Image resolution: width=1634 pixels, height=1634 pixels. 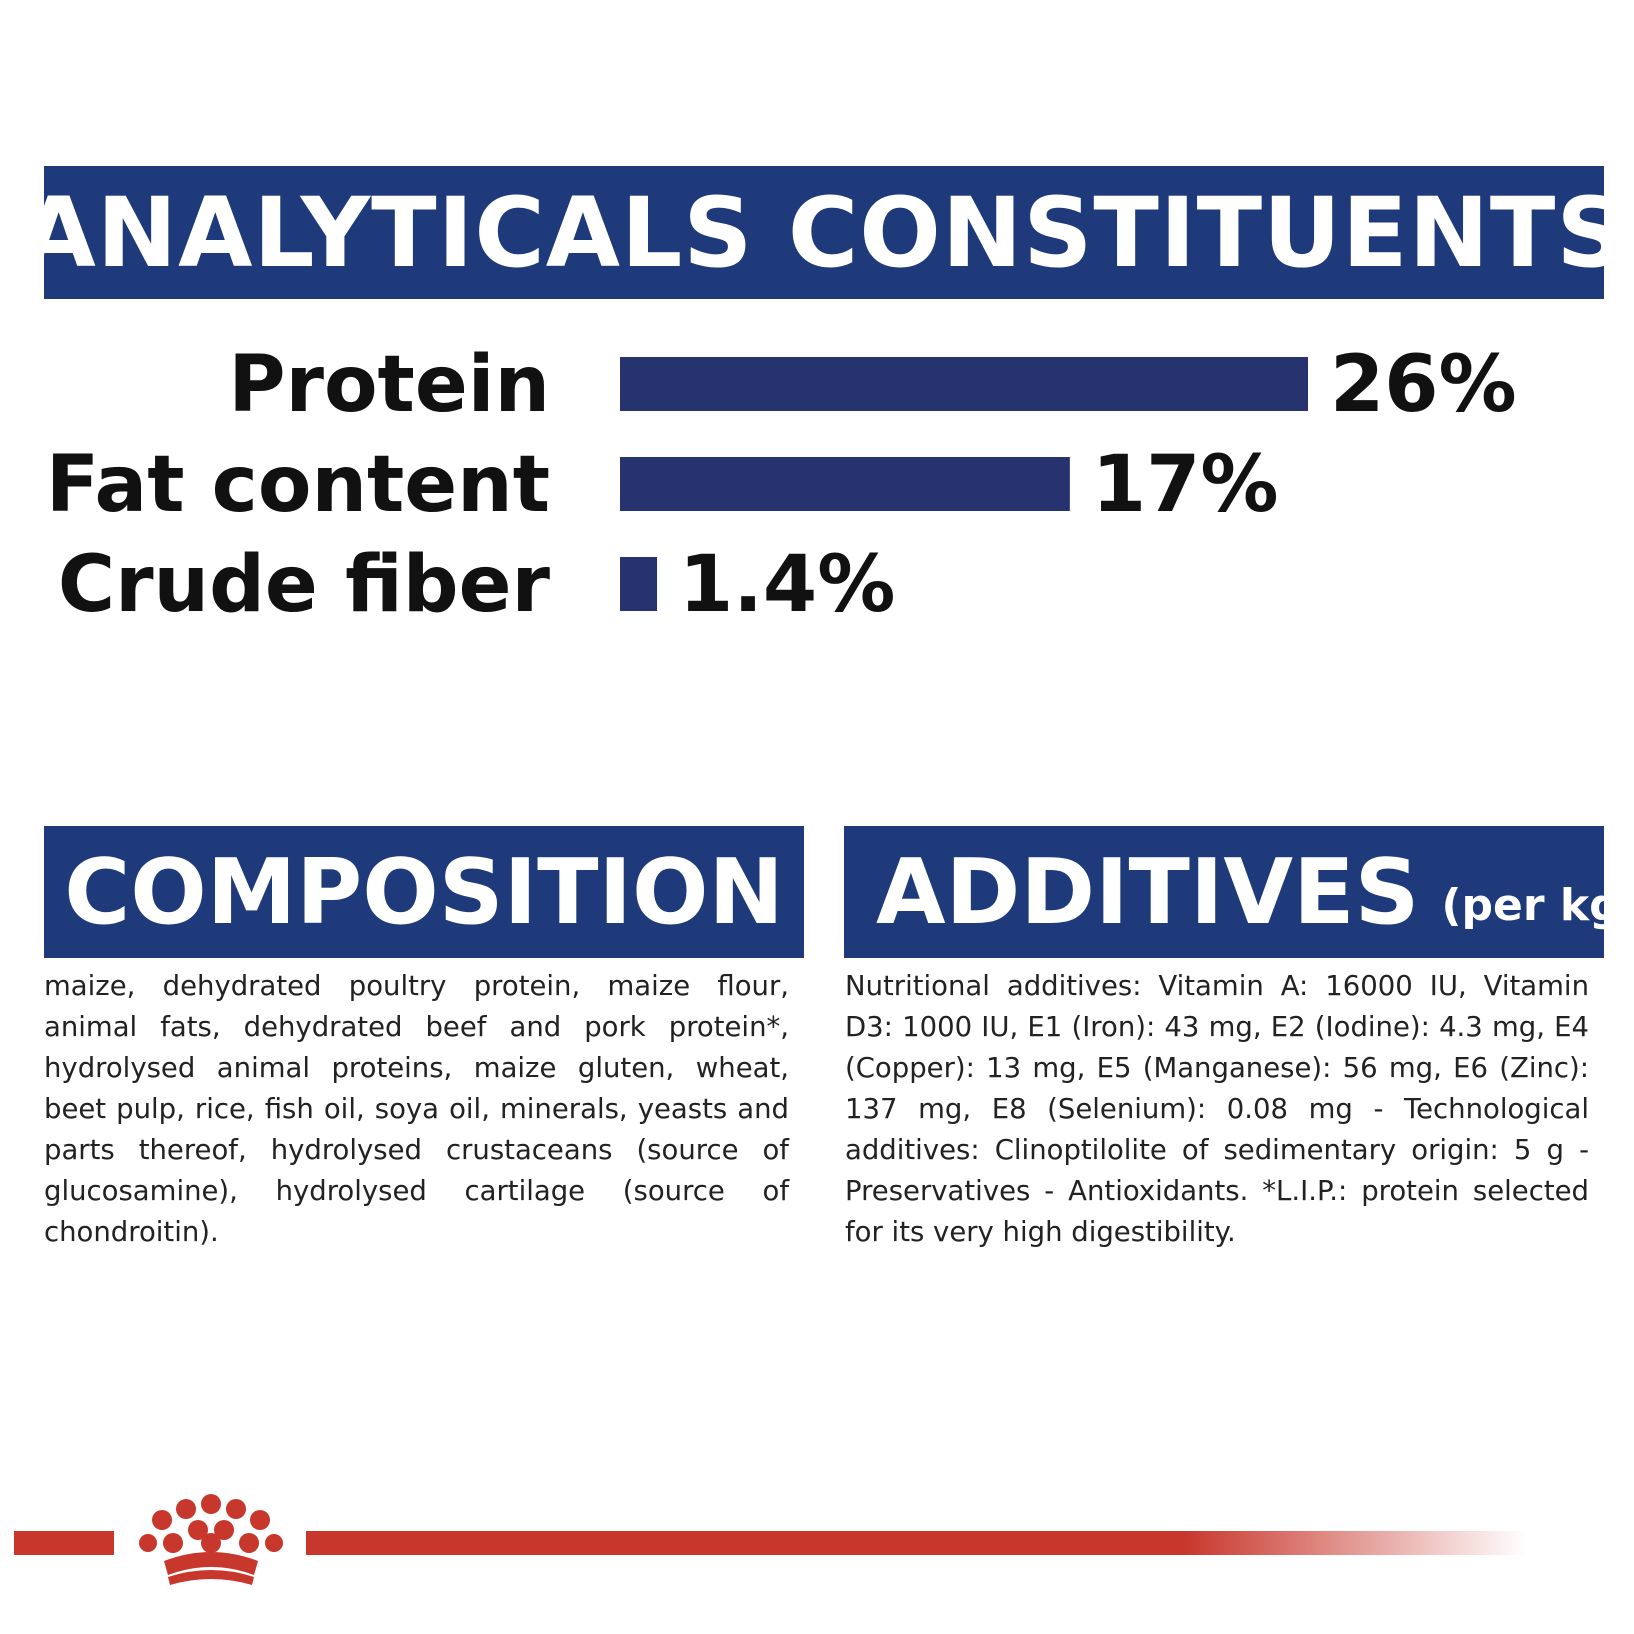 I want to click on composition-header: COMPOSITION, so click(x=424, y=892).